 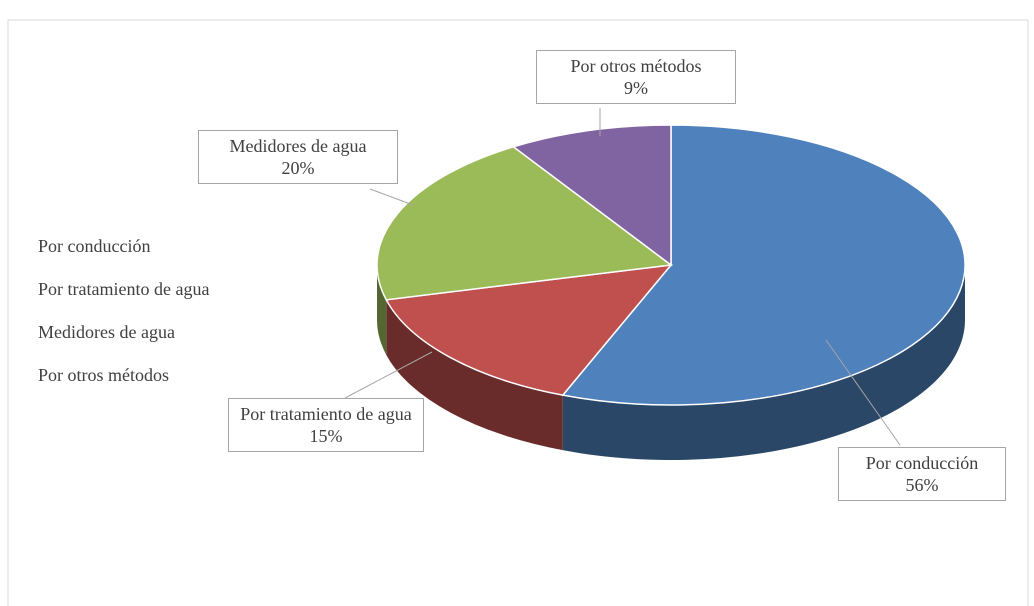 What do you see at coordinates (922, 474) in the screenshot?
I see `data-label: Por conducción 56%` at bounding box center [922, 474].